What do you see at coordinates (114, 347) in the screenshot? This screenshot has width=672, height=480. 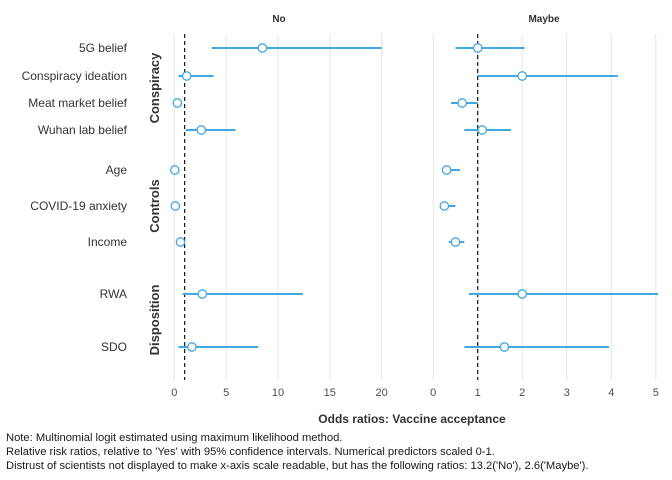 I see `row-label-sdo: SDO` at bounding box center [114, 347].